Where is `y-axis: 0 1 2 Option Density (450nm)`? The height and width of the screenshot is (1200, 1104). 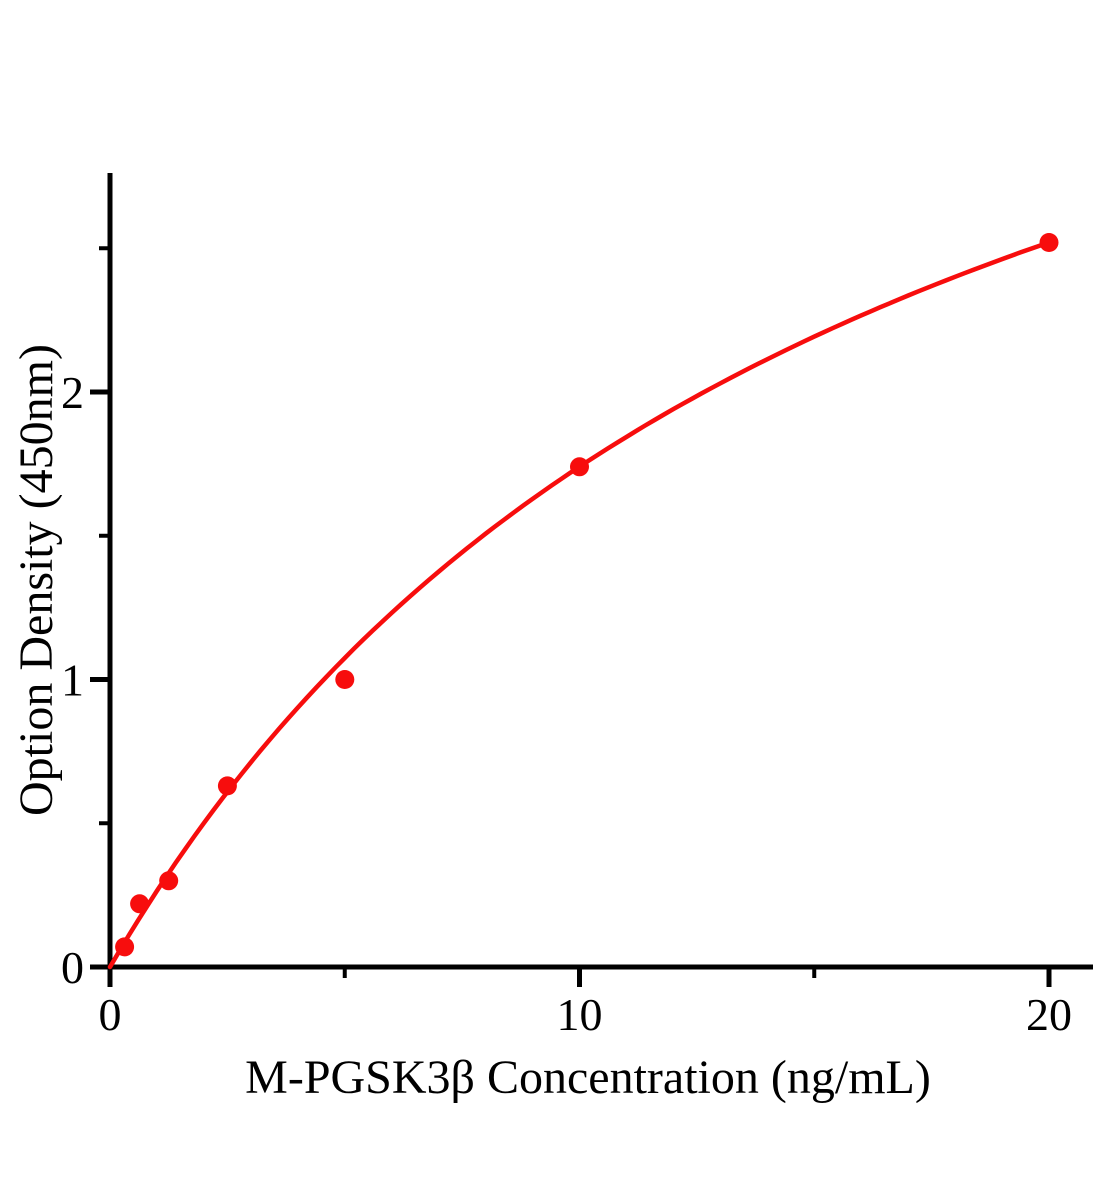 y-axis: 0 1 2 Option Density (450nm) is located at coordinates (61, 583).